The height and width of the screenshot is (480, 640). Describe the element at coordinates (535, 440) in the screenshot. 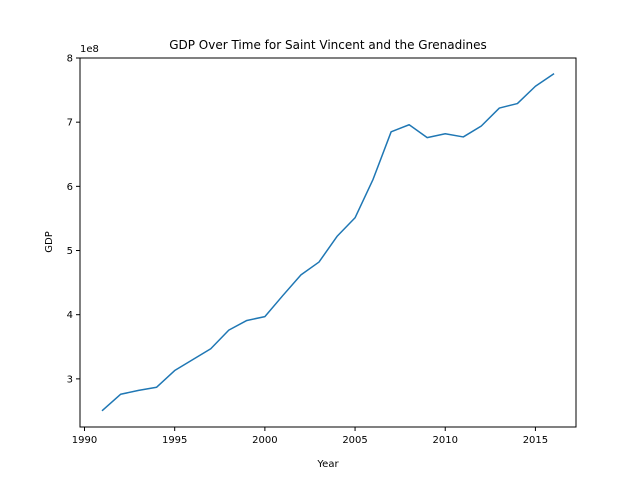

I see `x-tick-label: 2015` at that location.